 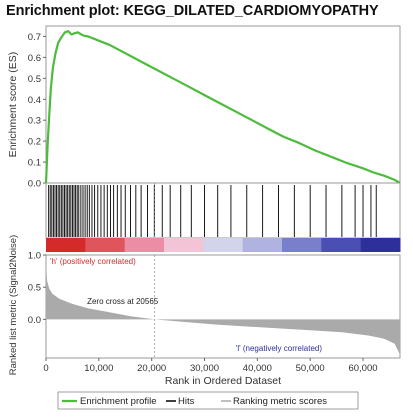 What do you see at coordinates (34, 256) in the screenshot?
I see `ranked-ytick-label: 1.0` at bounding box center [34, 256].